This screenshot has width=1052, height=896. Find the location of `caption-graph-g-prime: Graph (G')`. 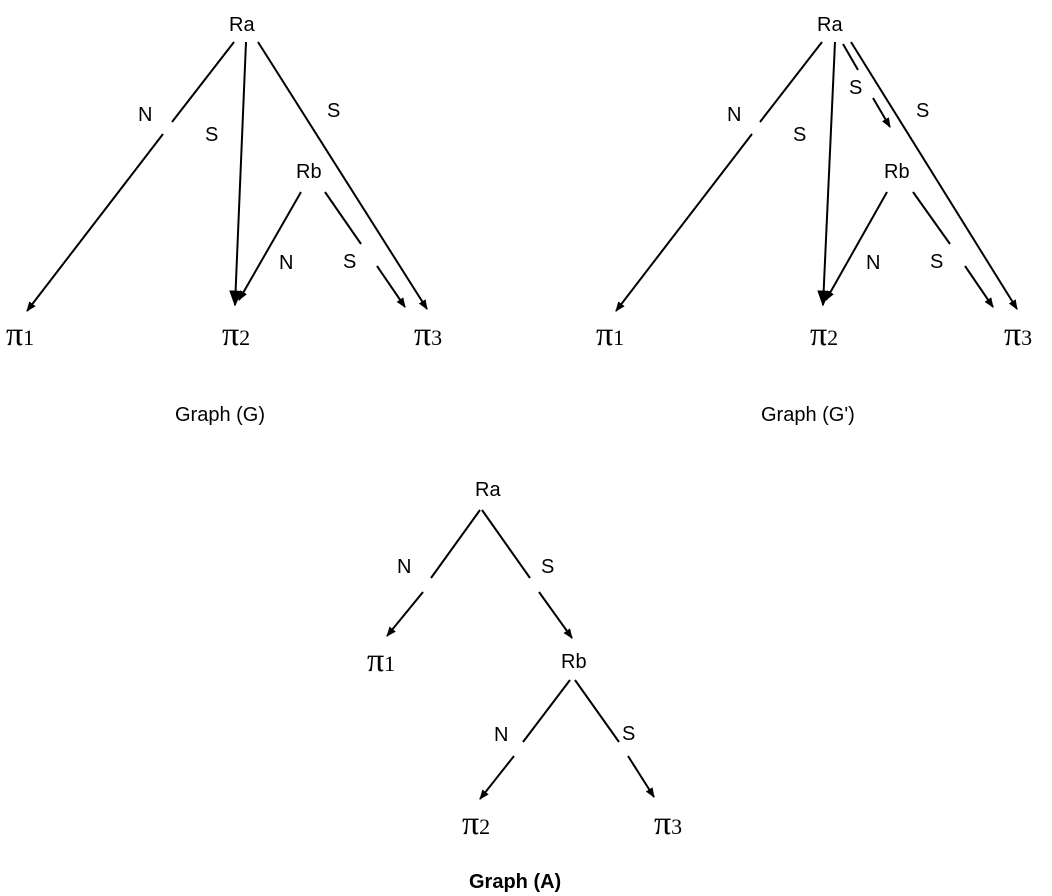

caption-graph-g-prime: Graph (G') is located at coordinates (808, 415).